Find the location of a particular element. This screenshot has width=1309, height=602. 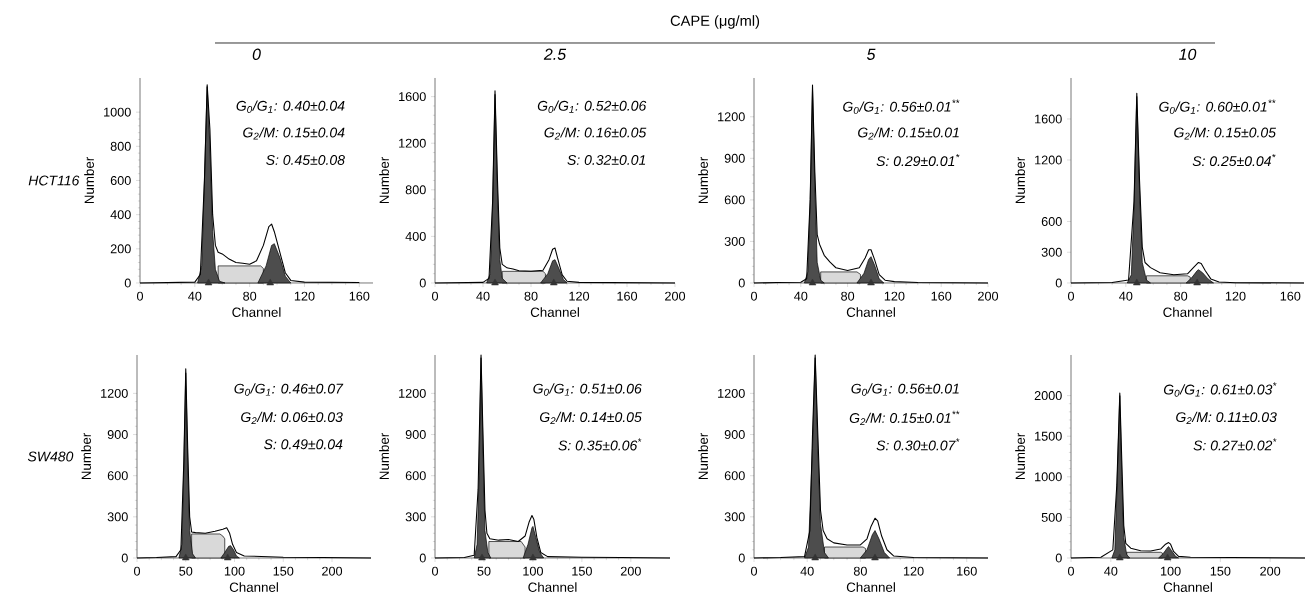

chart-title: 0 is located at coordinates (256, 54).